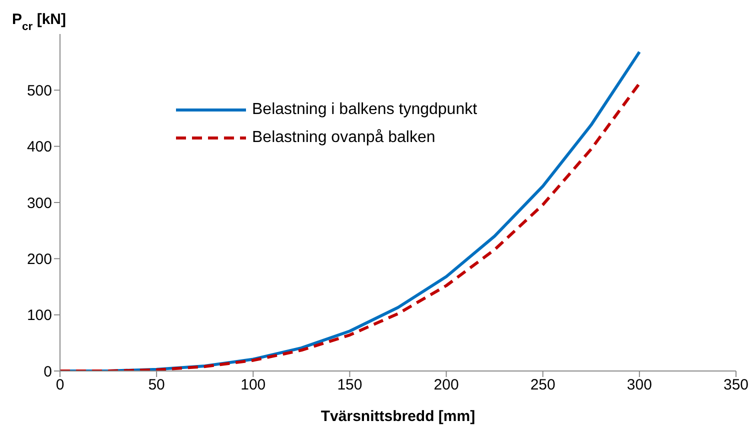 Image resolution: width=756 pixels, height=439 pixels. Describe the element at coordinates (398, 416) in the screenshot. I see `x-axis-title: Tvärsnittsbredd [mm]` at that location.